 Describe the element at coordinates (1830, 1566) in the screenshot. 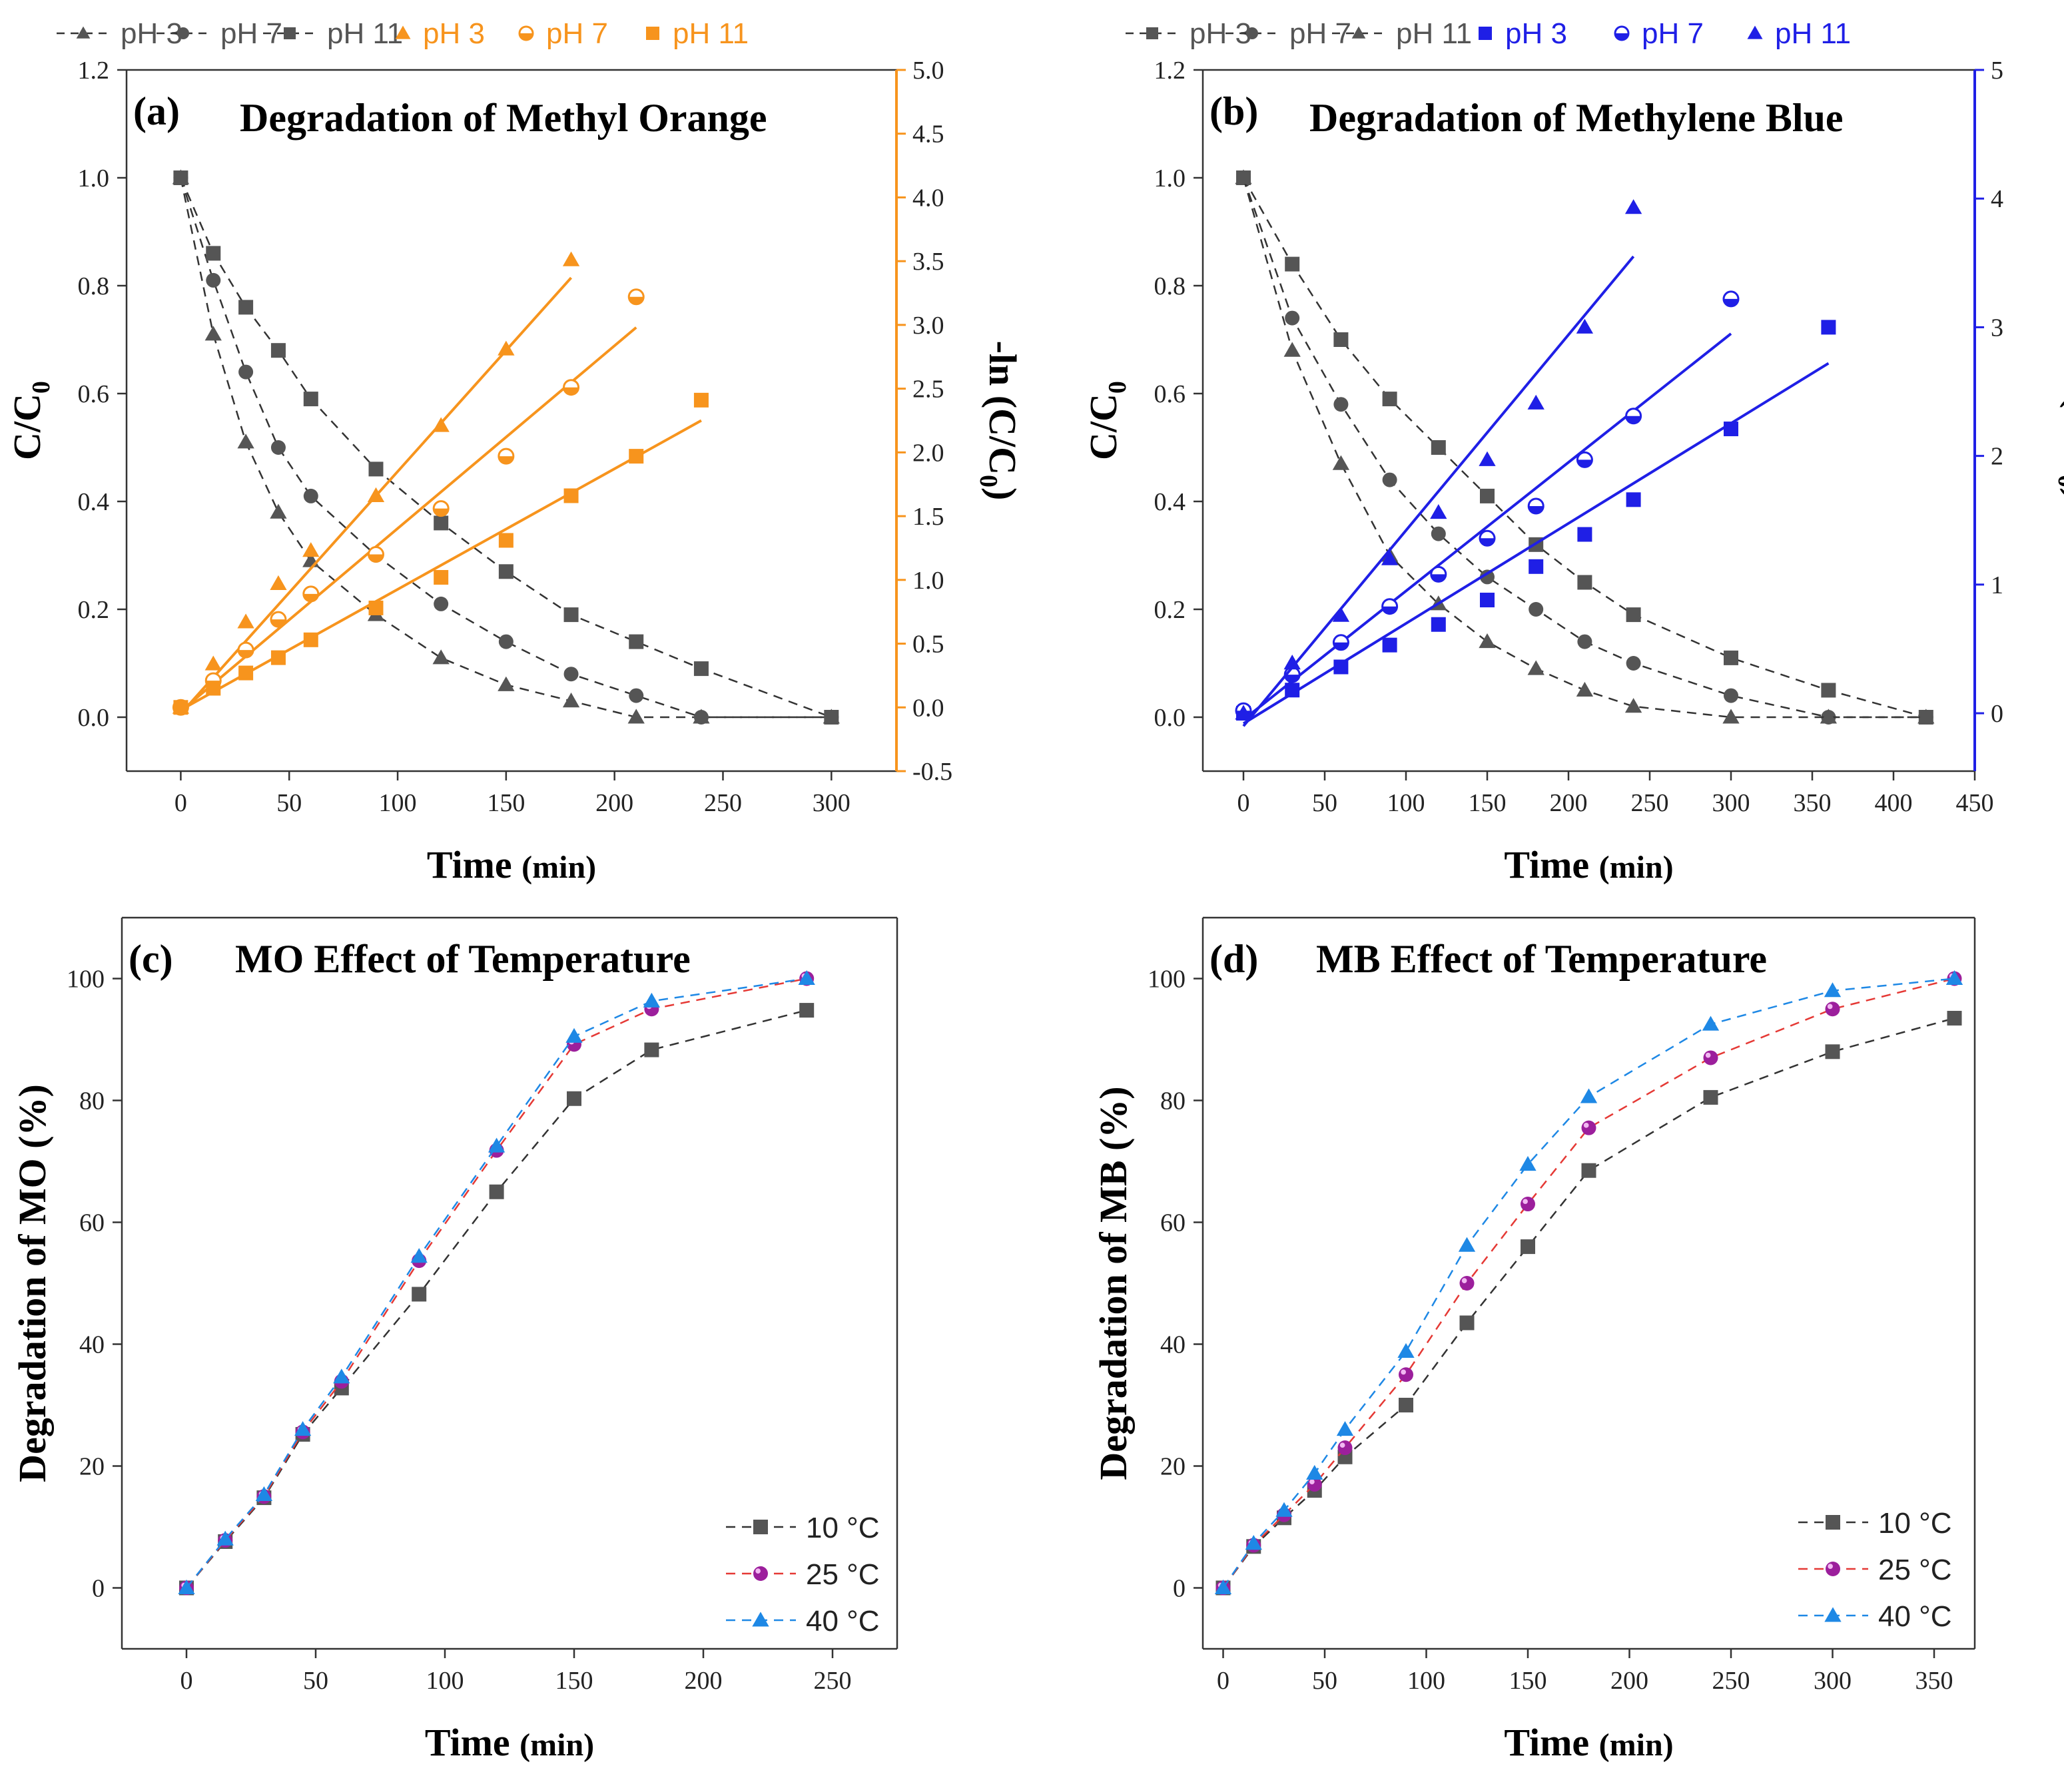

I see `legend-marker-shine` at that location.